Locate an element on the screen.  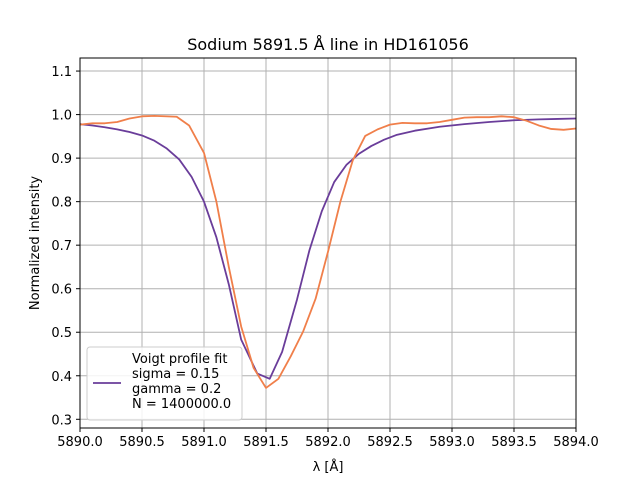
x-tick-label: 5891.5 is located at coordinates (266, 442).